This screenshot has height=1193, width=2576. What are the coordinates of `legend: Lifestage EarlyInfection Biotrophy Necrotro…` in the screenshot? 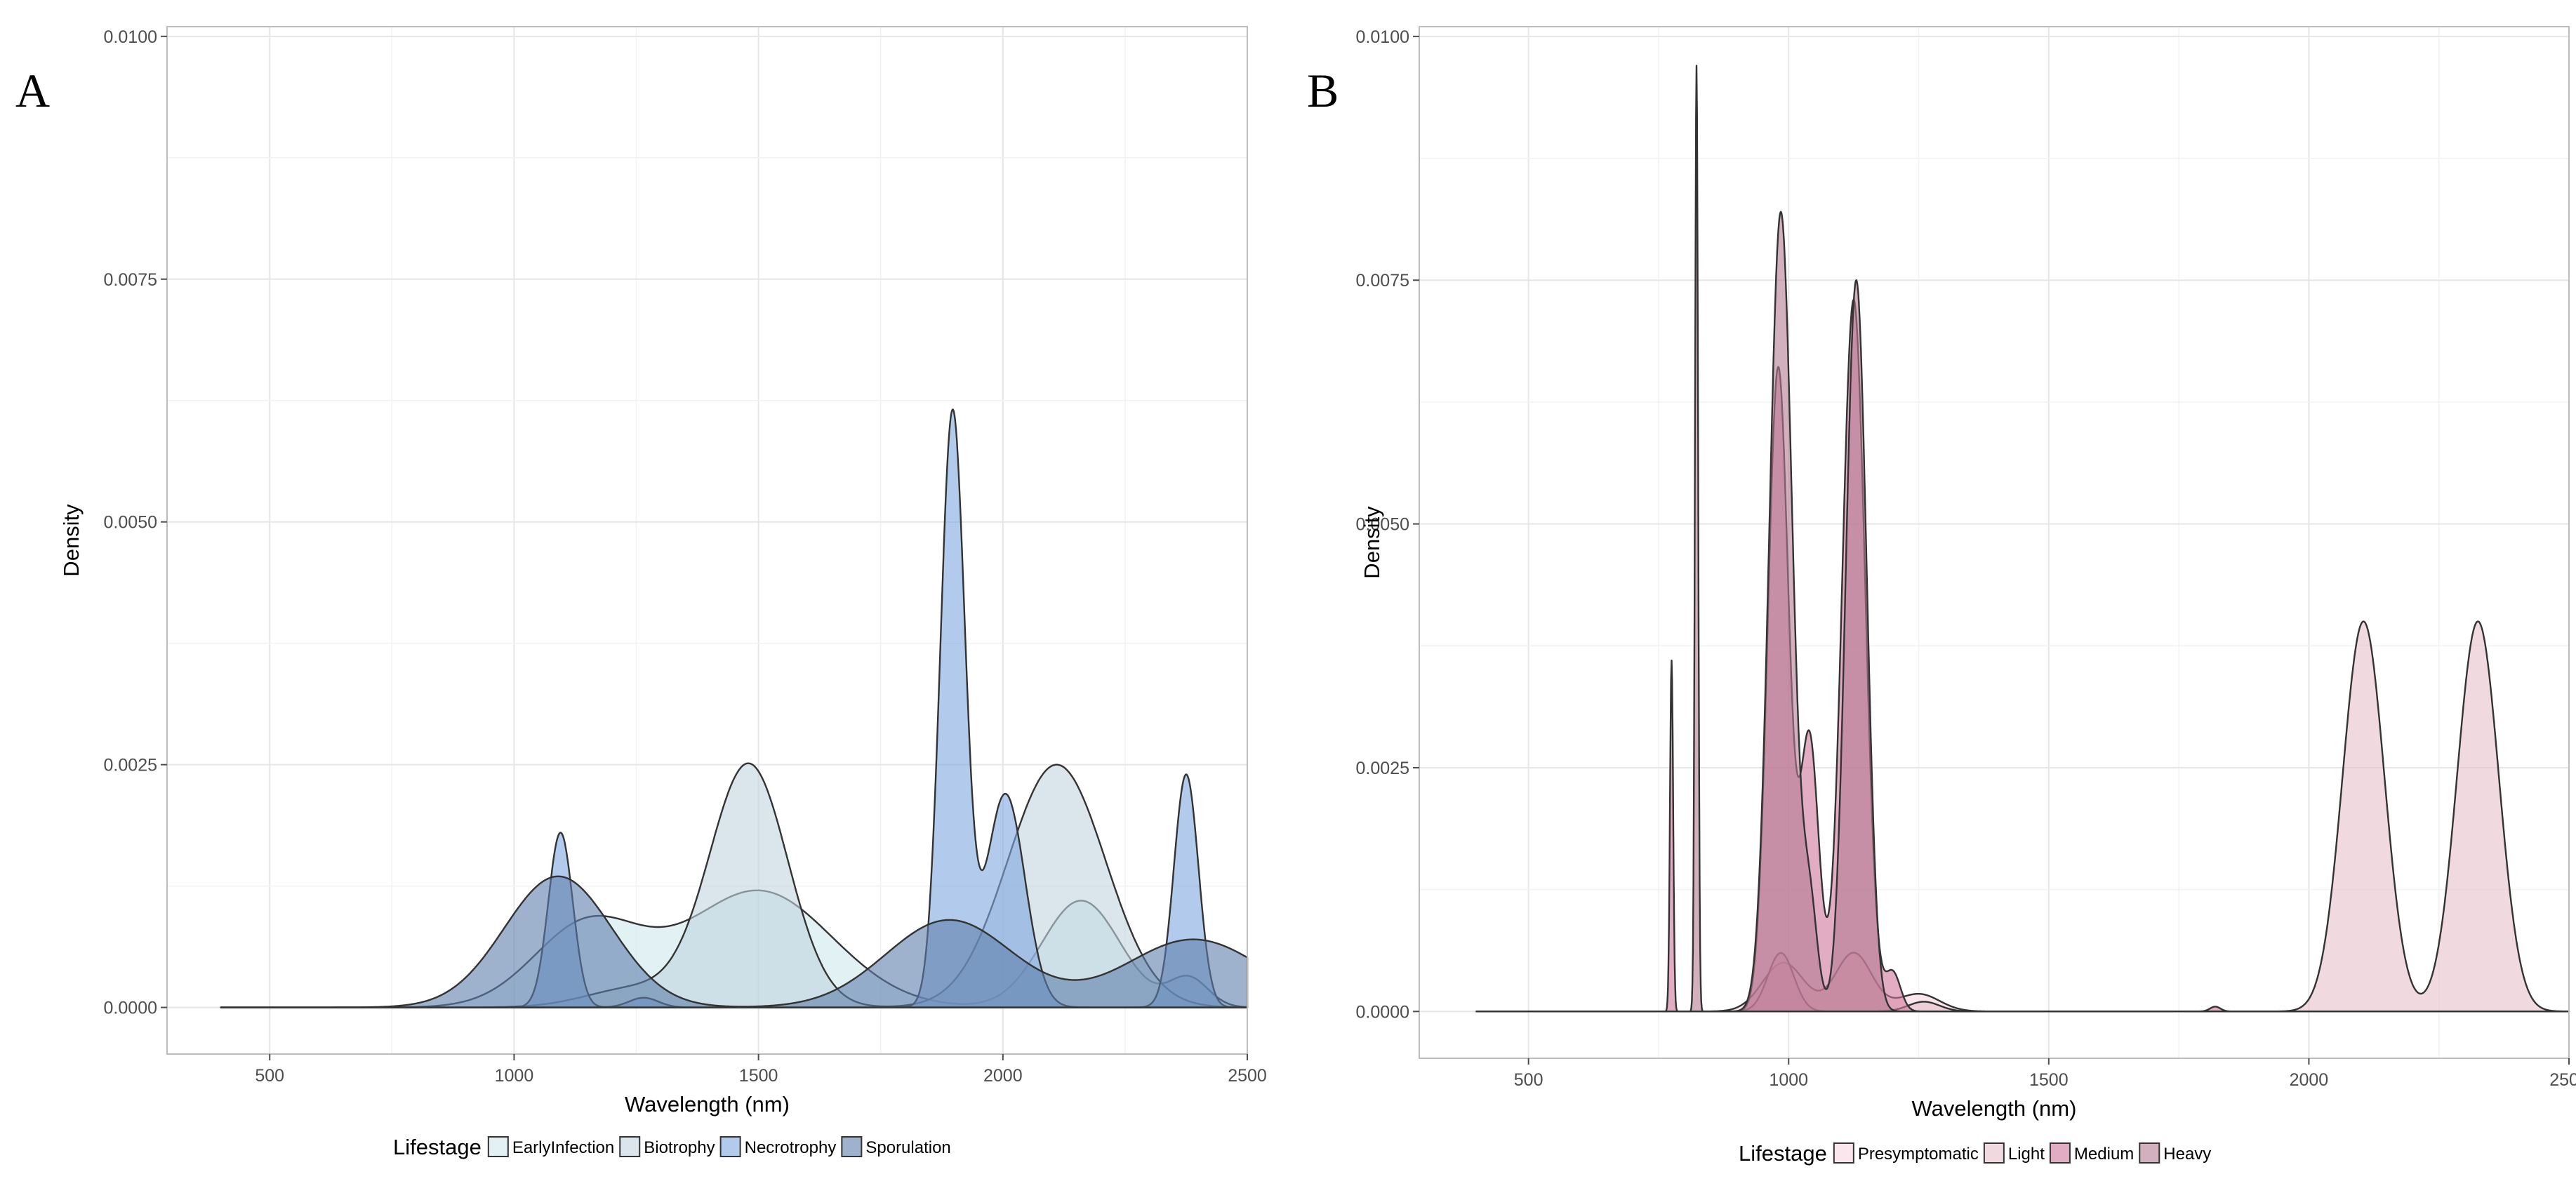 It's located at (672, 1147).